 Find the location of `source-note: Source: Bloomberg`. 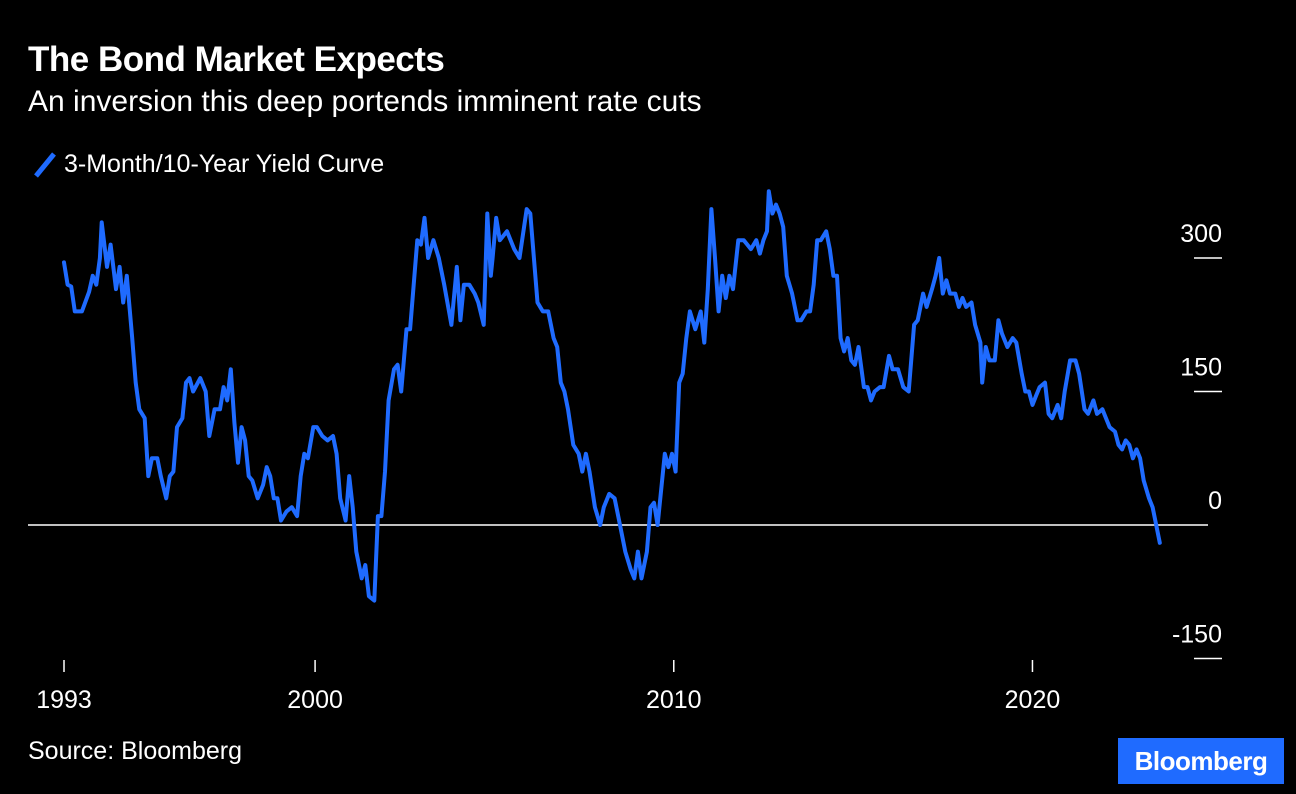

source-note: Source: Bloomberg is located at coordinates (135, 751).